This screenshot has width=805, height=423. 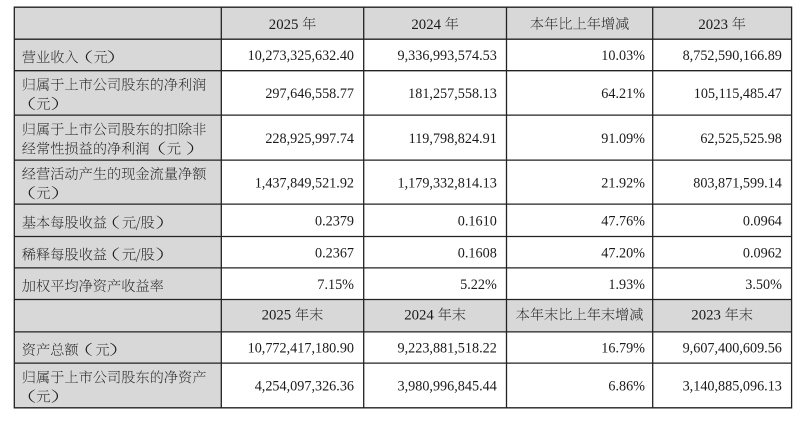 What do you see at coordinates (452, 94) in the screenshot?
I see `svg-text: 181,257,558.13` at bounding box center [452, 94].